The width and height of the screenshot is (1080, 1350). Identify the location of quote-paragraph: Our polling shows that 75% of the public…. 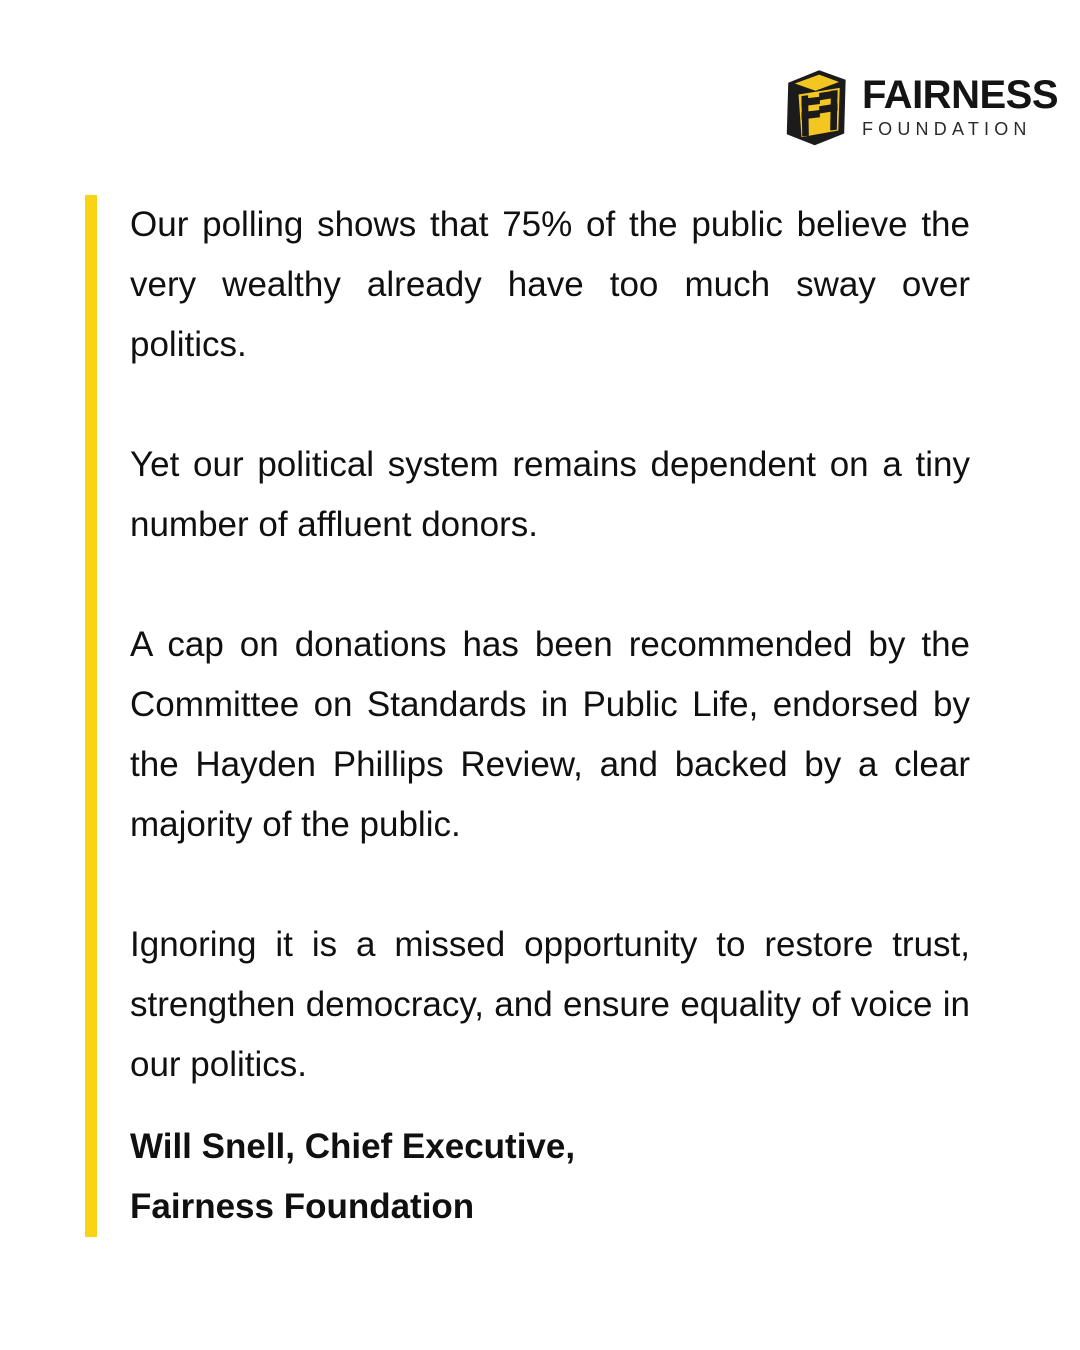
(550, 284).